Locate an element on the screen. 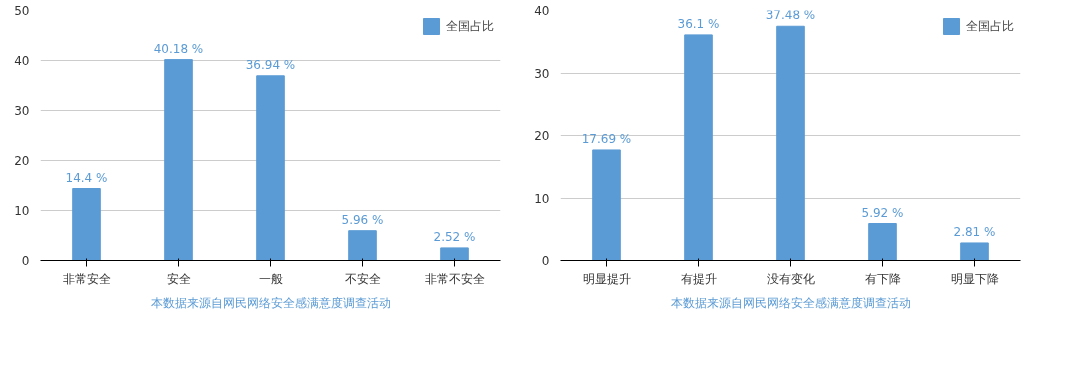 Image resolution: width=1080 pixels, height=388 pixels. data-label: 2.52 % is located at coordinates (454, 236).